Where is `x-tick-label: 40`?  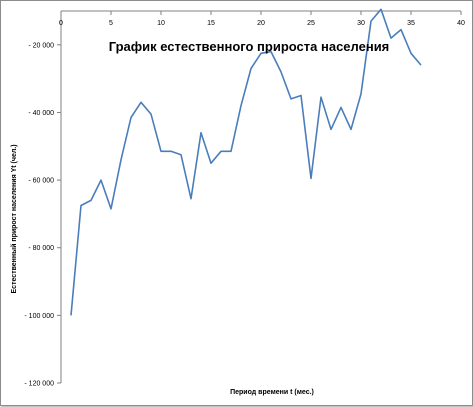 x-tick-label: 40 is located at coordinates (461, 23).